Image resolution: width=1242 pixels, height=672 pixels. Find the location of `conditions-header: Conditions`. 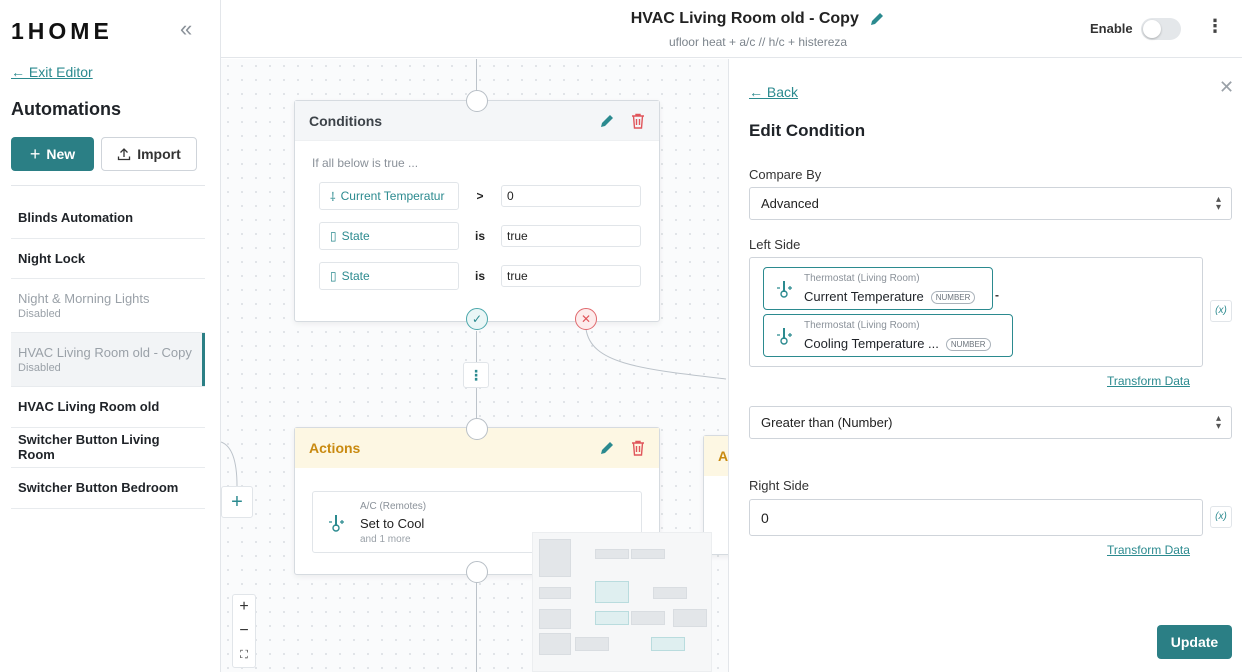

conditions-header: Conditions is located at coordinates (477, 121).